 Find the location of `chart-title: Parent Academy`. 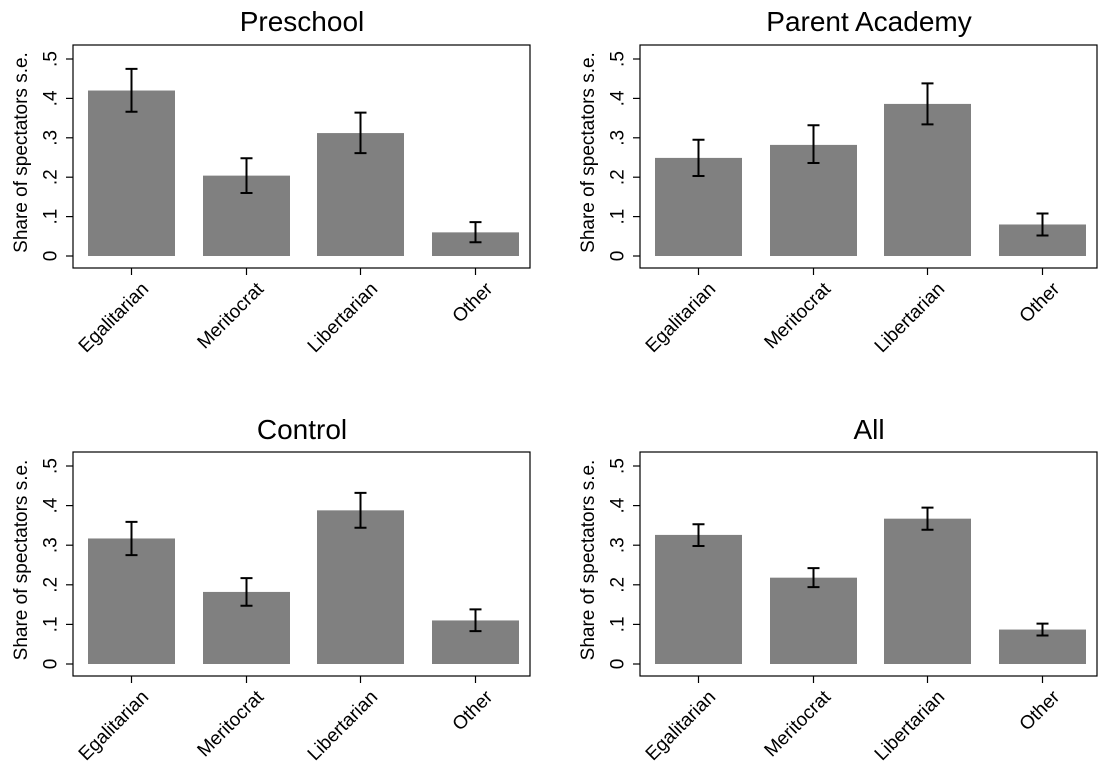

chart-title: Parent Academy is located at coordinates (868, 21).